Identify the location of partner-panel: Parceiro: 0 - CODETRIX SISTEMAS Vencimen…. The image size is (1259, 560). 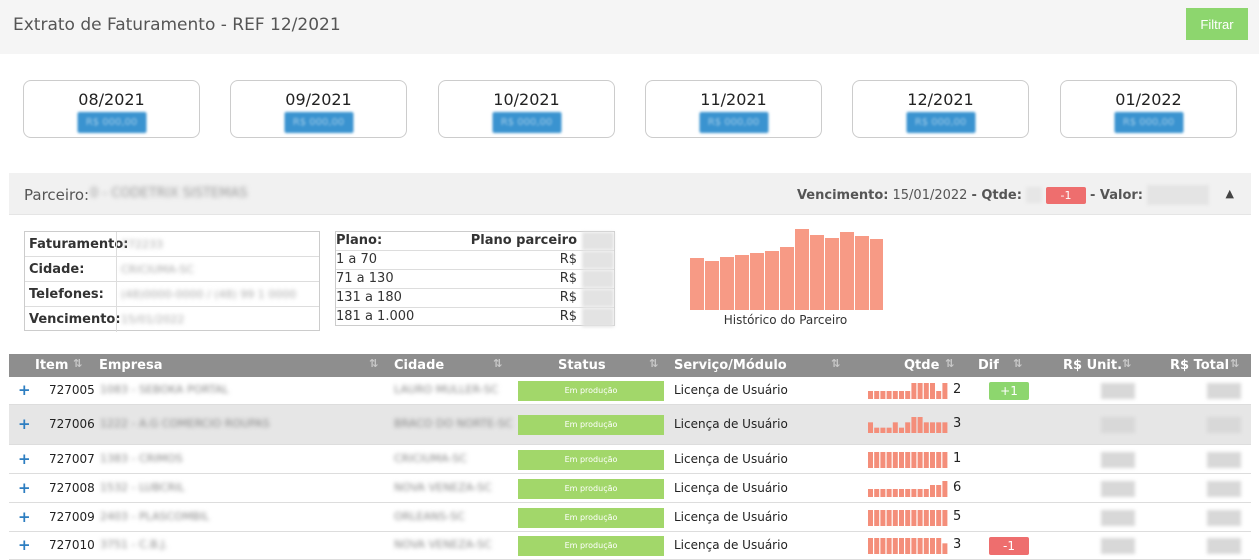
(630, 194).